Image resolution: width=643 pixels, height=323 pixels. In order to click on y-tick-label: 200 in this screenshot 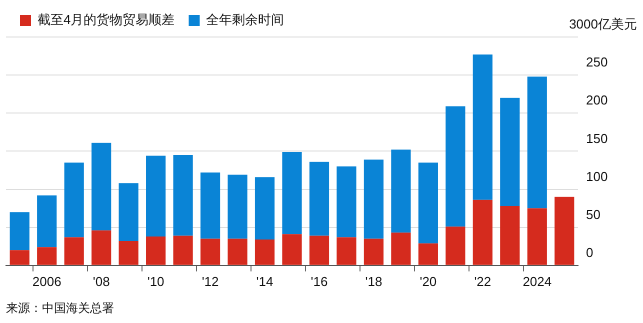, I will do `click(597, 100)`.